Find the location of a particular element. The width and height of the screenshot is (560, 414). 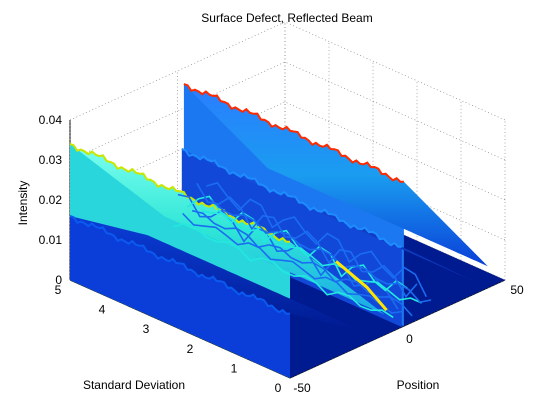

z-axis-label: Intensity is located at coordinates (23, 203).